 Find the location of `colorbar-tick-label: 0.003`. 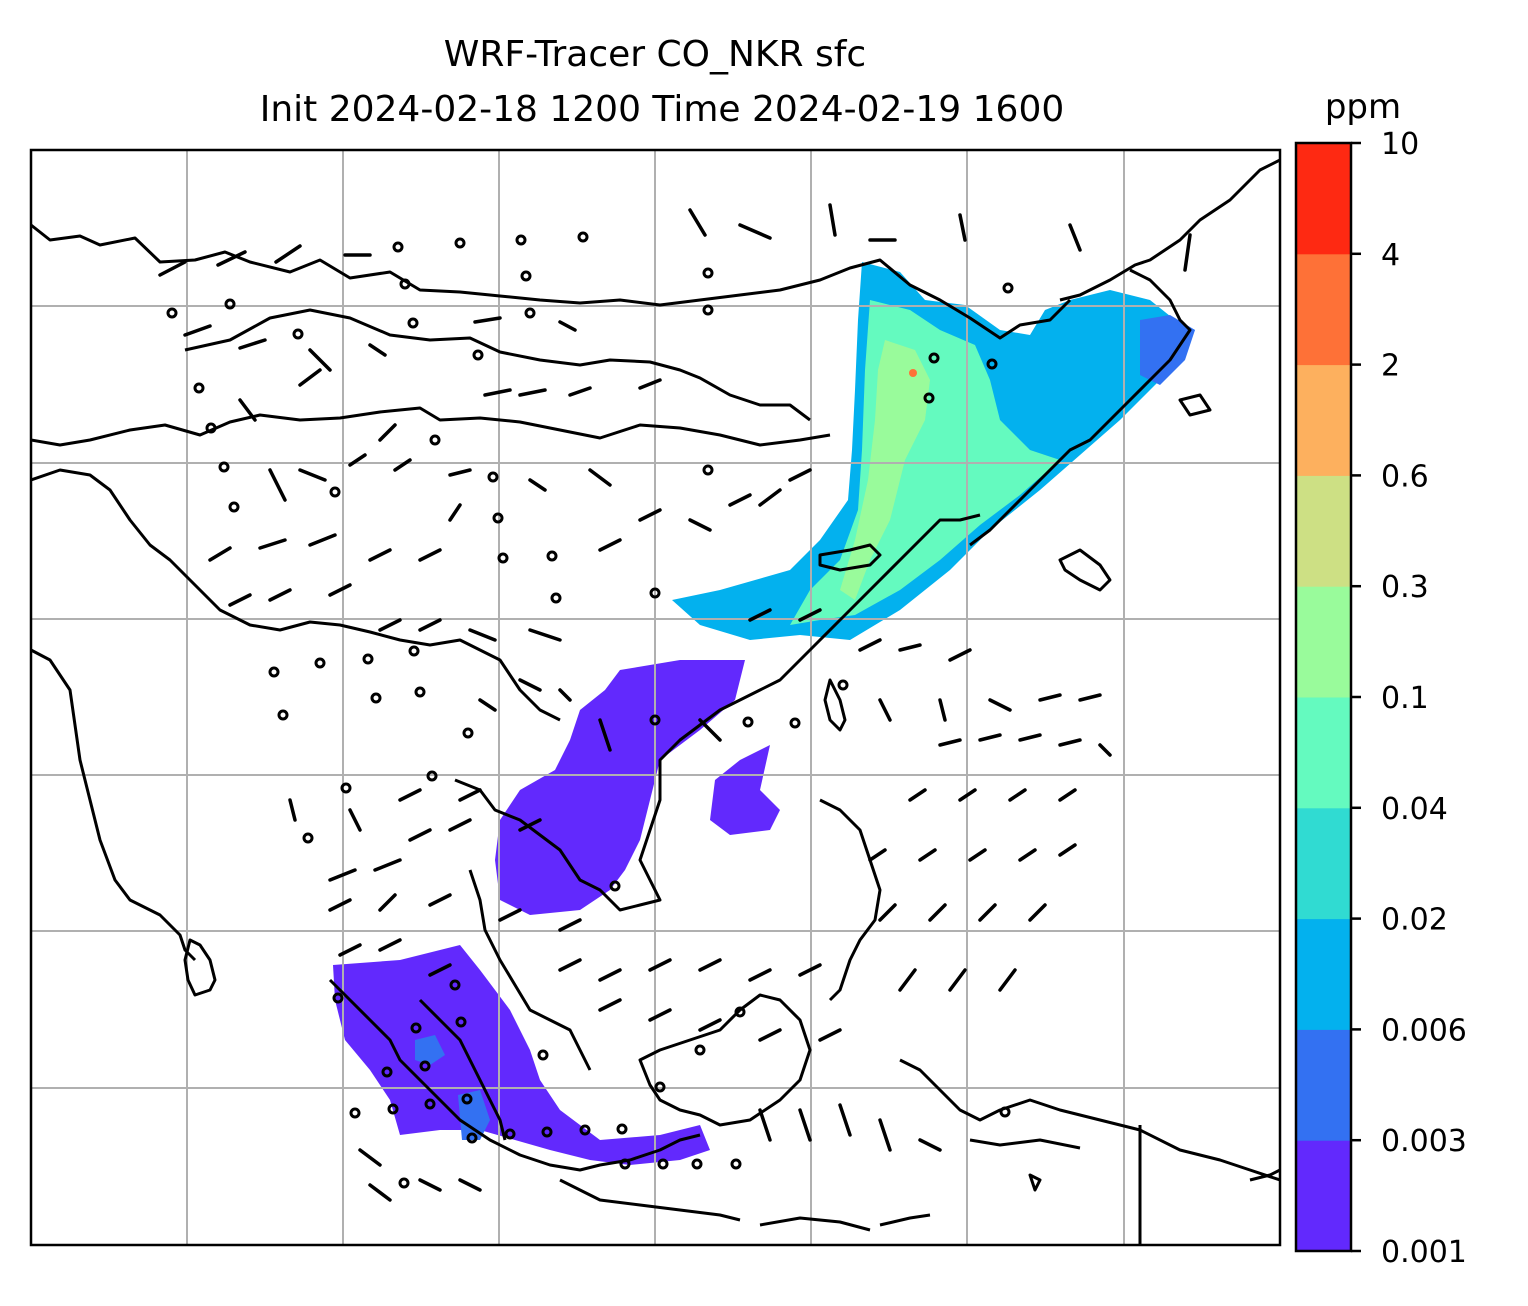

colorbar-tick-label: 0.003 is located at coordinates (1424, 1141).